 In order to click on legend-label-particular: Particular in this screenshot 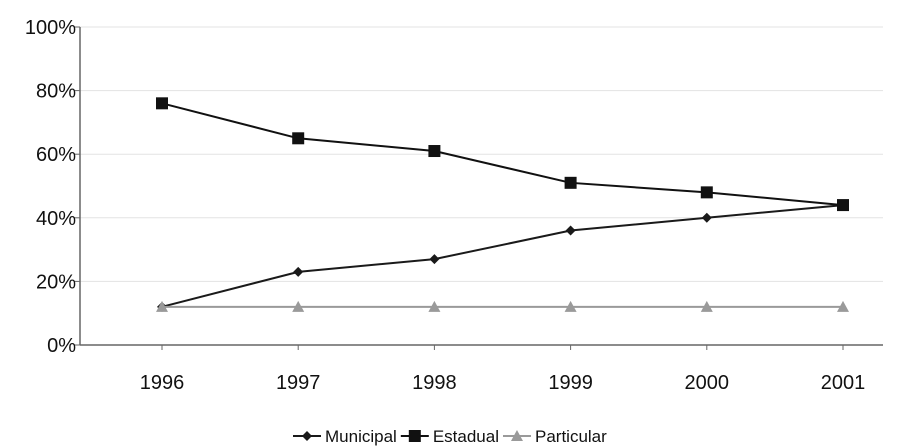, I will do `click(571, 436)`.